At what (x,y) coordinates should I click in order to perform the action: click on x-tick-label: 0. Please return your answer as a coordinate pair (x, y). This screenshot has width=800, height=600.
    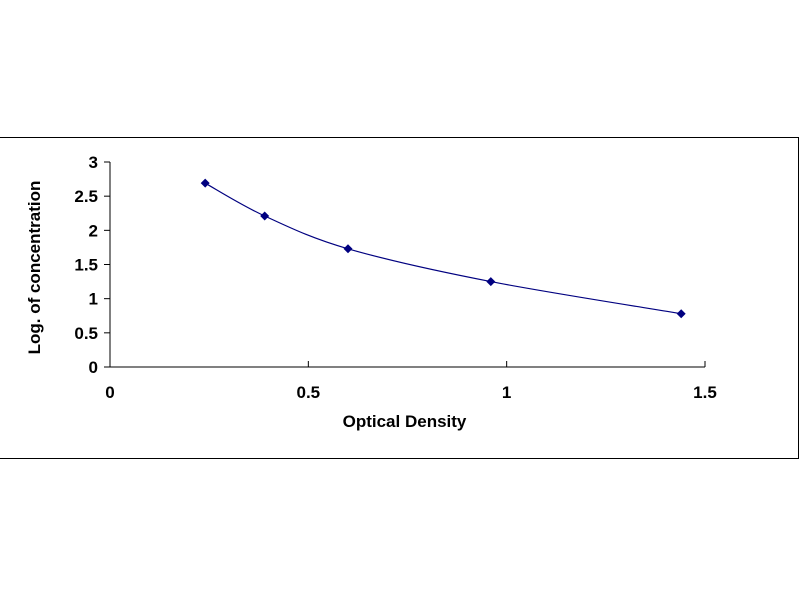
    Looking at the image, I should click on (109, 392).